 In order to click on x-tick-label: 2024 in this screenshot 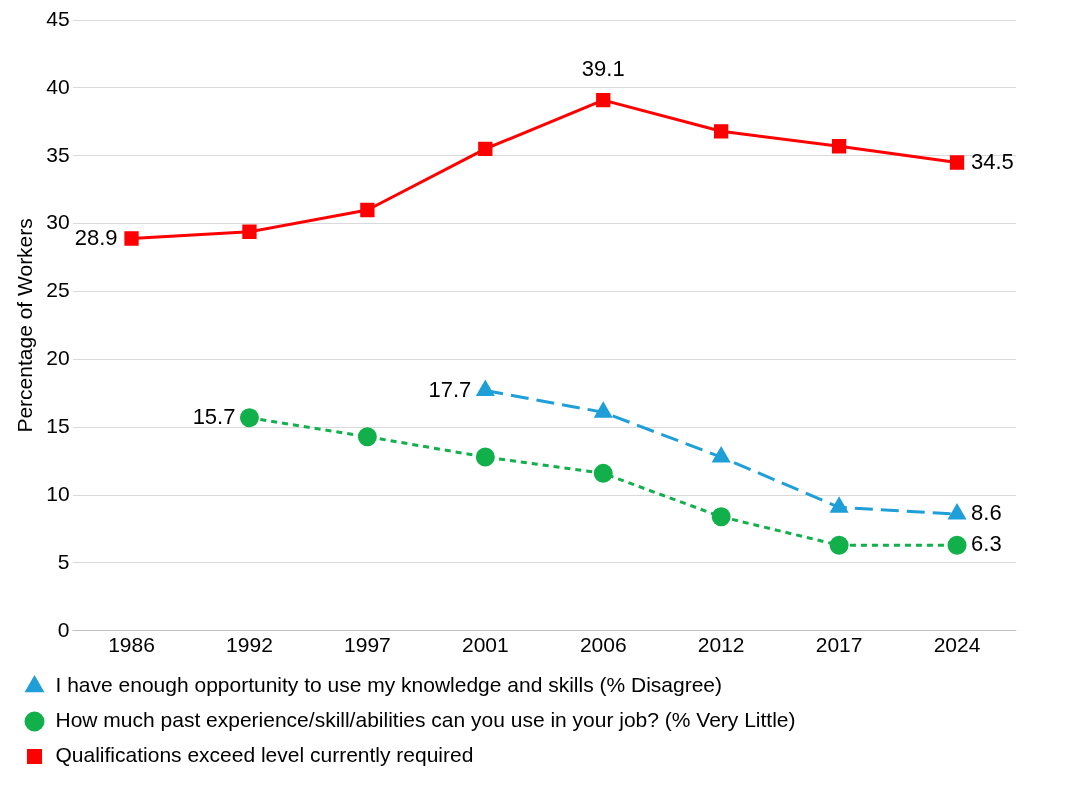, I will do `click(957, 645)`.